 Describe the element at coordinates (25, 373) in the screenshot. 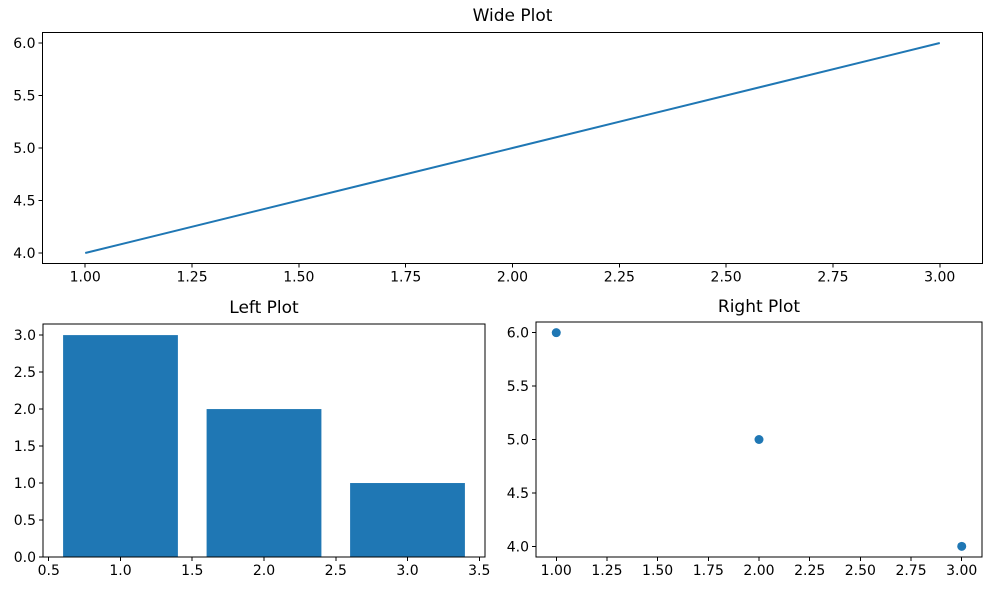

I see `y-tick-label: 2.5` at that location.